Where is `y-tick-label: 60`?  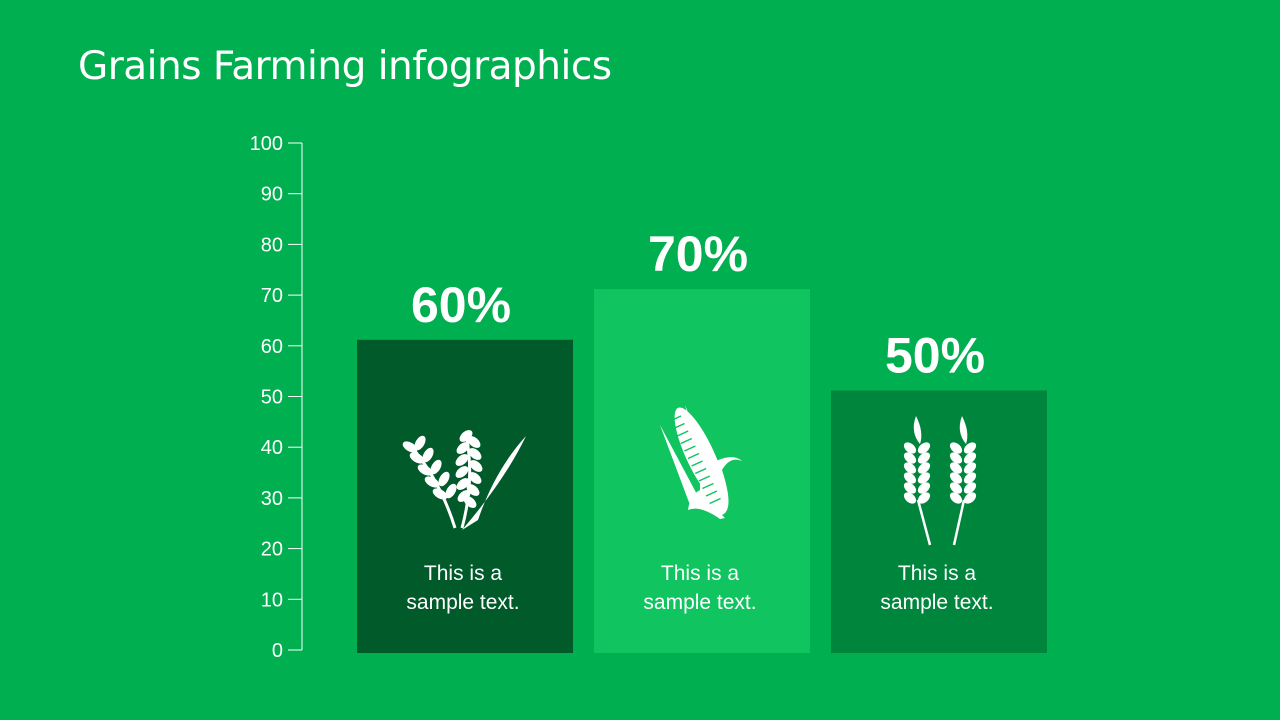 y-tick-label: 60 is located at coordinates (272, 347).